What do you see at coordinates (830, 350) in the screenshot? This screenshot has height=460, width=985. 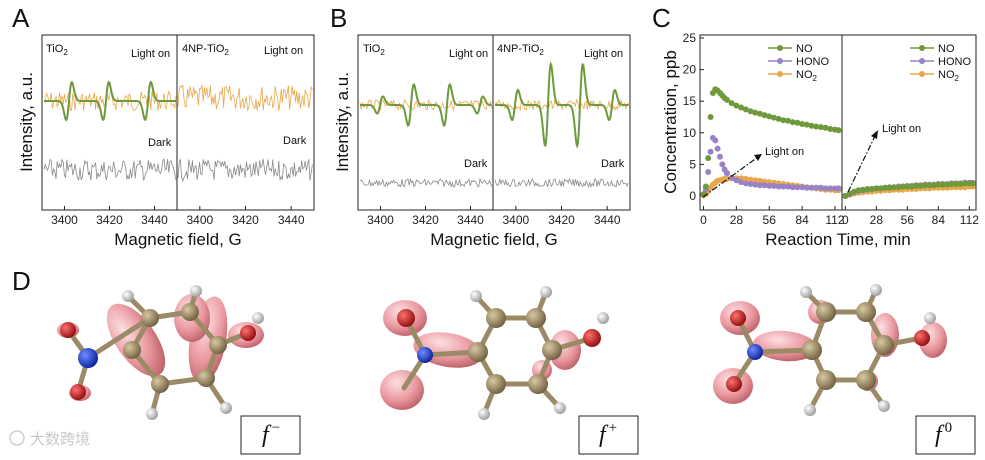 I see `molecule-fukui-zero` at bounding box center [830, 350].